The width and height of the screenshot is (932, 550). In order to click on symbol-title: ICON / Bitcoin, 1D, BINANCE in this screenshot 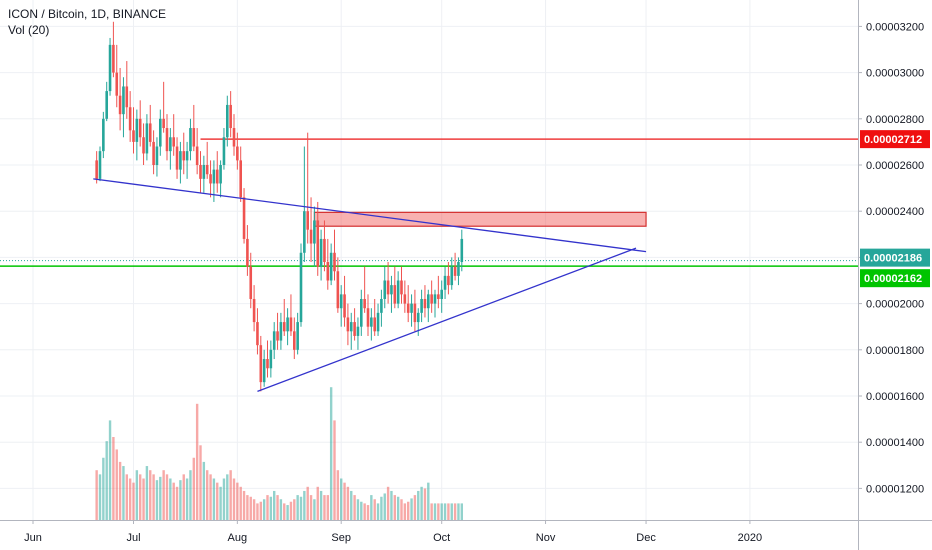, I will do `click(87, 14)`.